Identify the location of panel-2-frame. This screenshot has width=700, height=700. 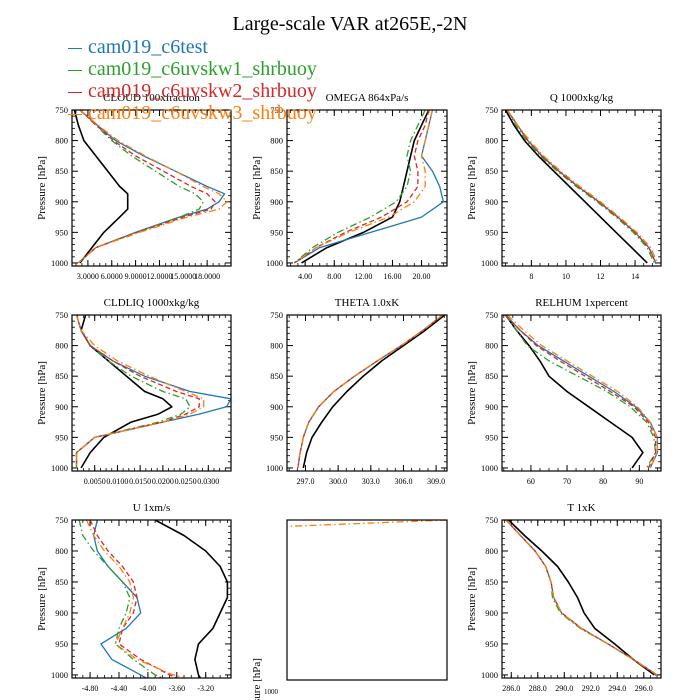
(367, 188).